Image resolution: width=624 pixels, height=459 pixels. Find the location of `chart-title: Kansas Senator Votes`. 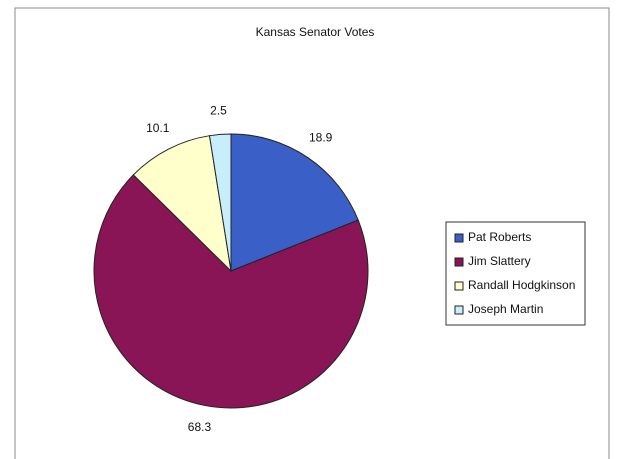

chart-title: Kansas Senator Votes is located at coordinates (315, 32).